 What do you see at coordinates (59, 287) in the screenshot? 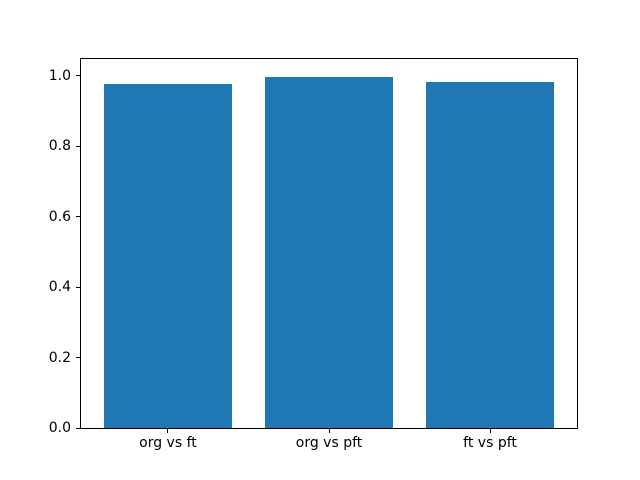
I see `y-tick-label-2: 0.4` at bounding box center [59, 287].